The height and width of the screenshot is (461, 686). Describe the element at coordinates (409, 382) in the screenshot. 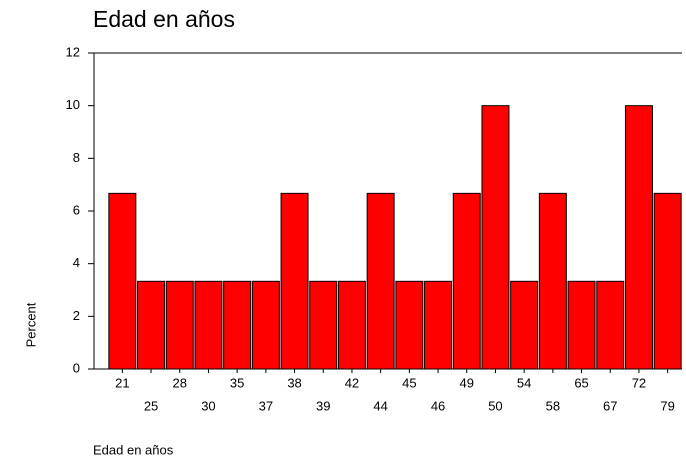

I see `x-tick-label: 45` at that location.